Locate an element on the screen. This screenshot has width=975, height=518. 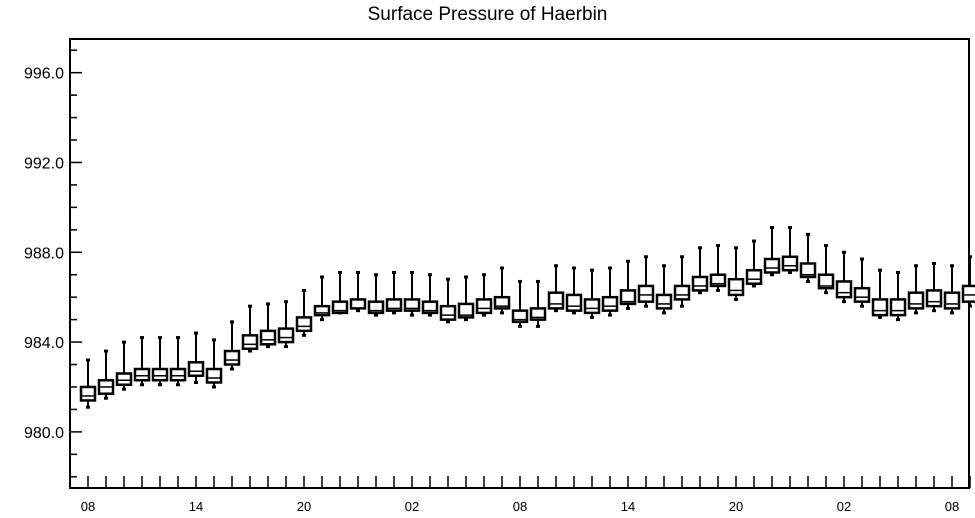
y-tick-label: 980.0 is located at coordinates (44, 433).